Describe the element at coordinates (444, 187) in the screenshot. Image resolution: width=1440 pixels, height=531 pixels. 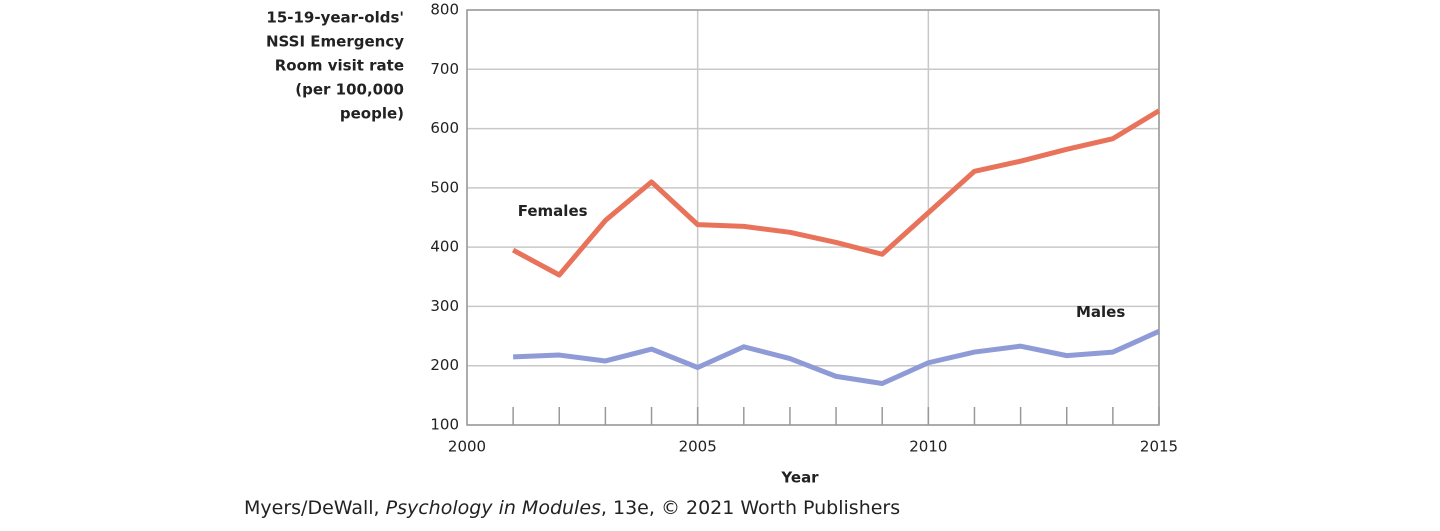
I see `y-tick-label: 500` at that location.